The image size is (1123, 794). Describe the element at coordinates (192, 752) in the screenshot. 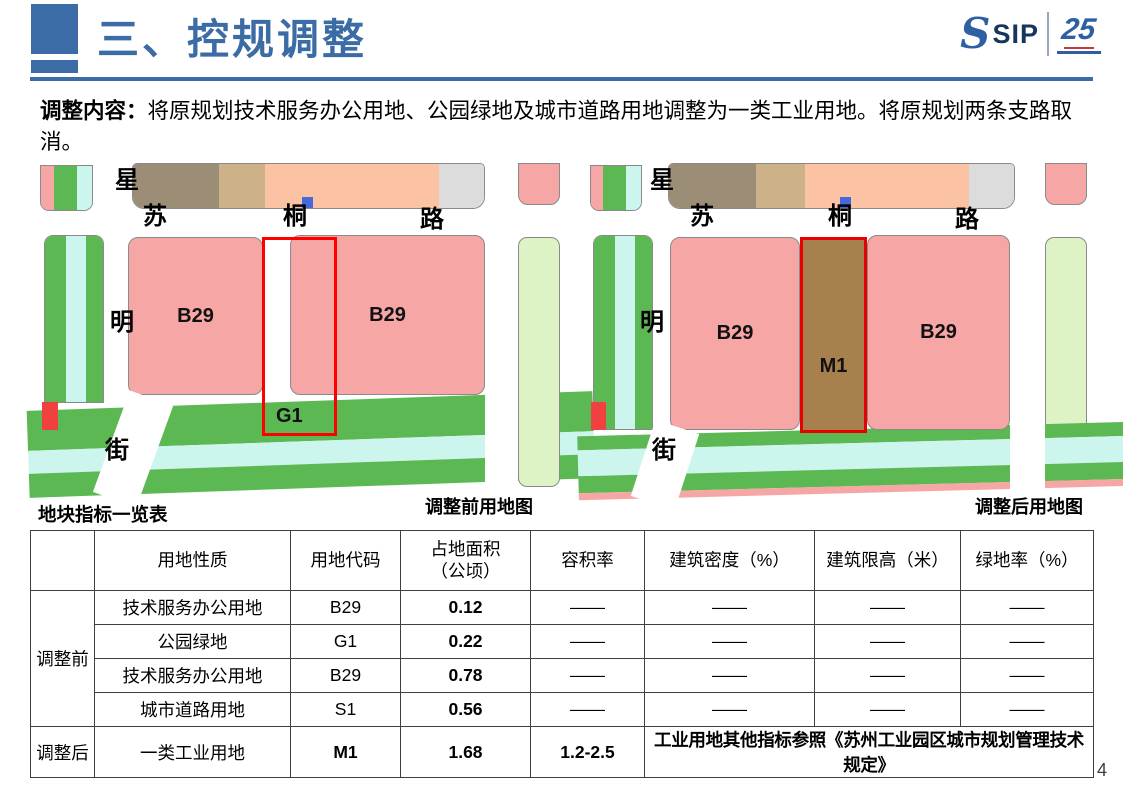

I see `cell-nature: 一类工业用地` at that location.